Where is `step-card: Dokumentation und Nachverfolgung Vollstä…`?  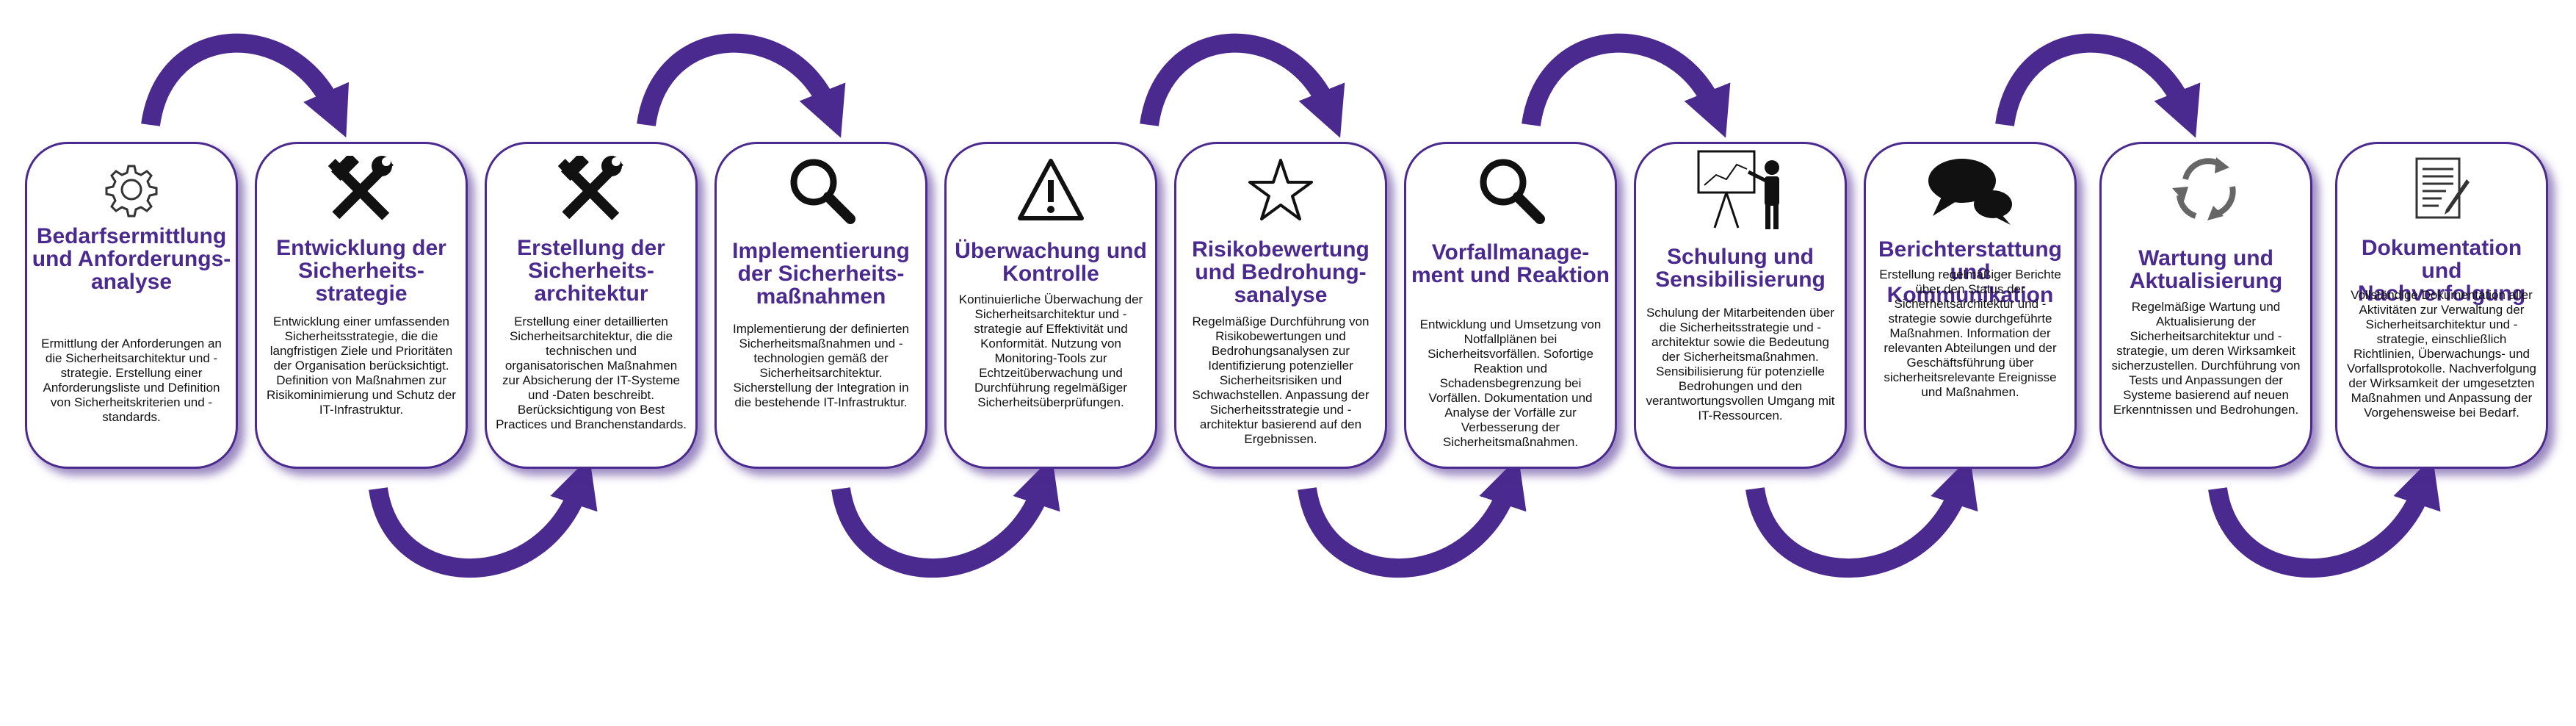
step-card: Dokumentation und Nachverfolgung Vollstä… is located at coordinates (2441, 305).